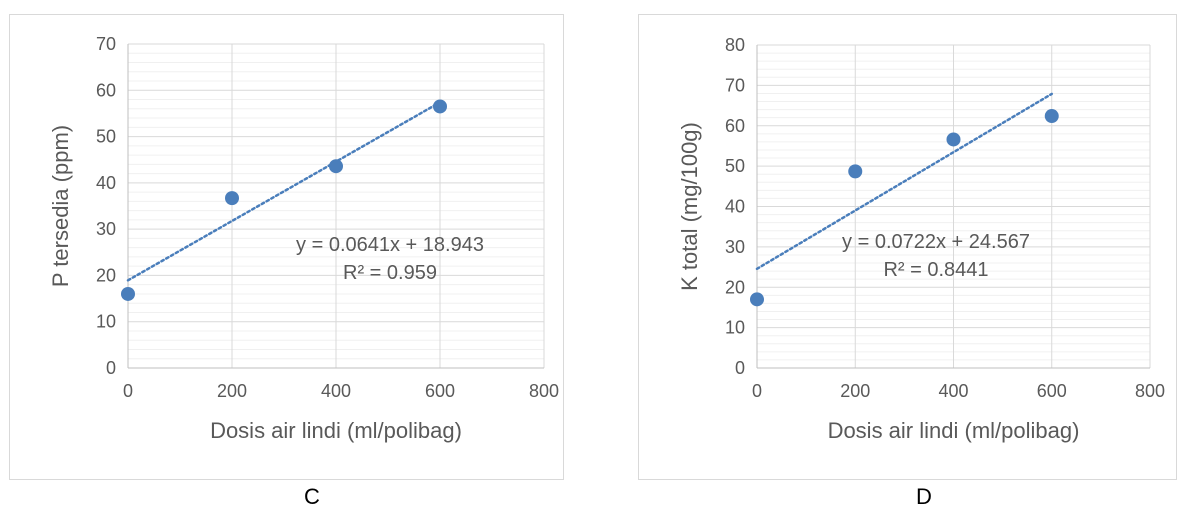 The image size is (1187, 510). What do you see at coordinates (312, 496) in the screenshot?
I see `panel-label-c: C` at bounding box center [312, 496].